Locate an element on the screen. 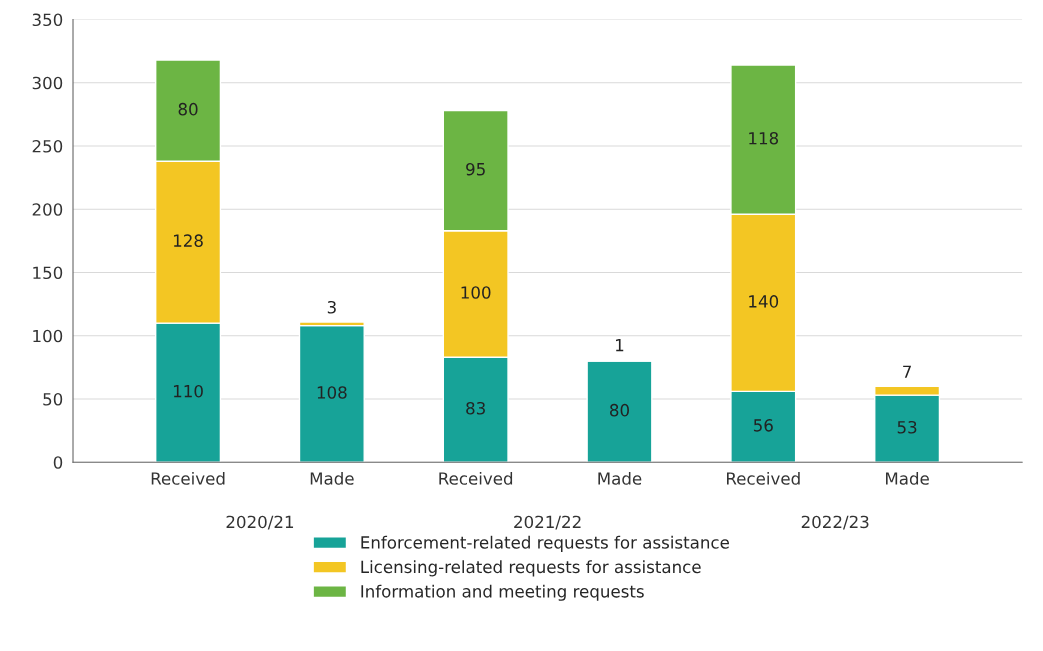 The image size is (1043, 651). data-label: 56 is located at coordinates (763, 425).